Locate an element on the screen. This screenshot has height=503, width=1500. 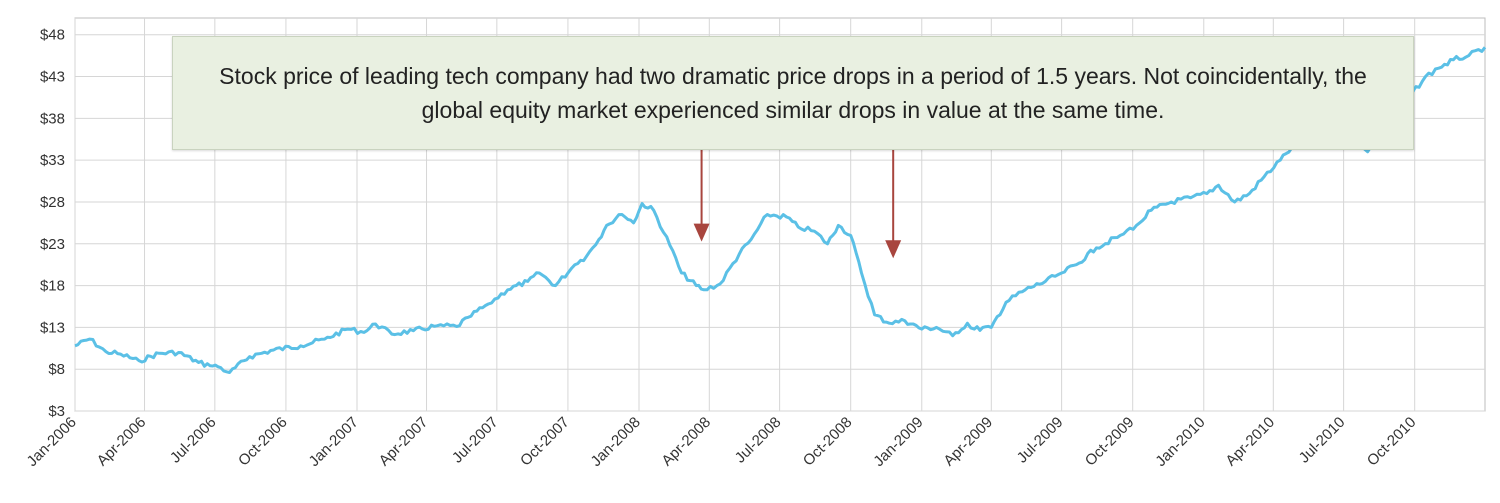
x-tick-label: Jul-2009 is located at coordinates (1040, 440).